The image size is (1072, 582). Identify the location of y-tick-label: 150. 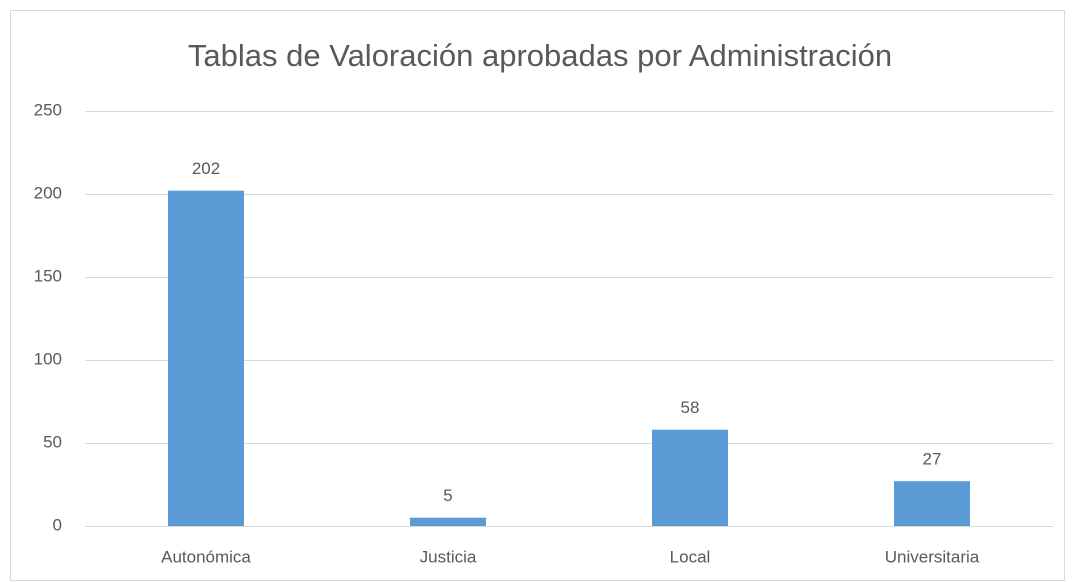
(48, 275).